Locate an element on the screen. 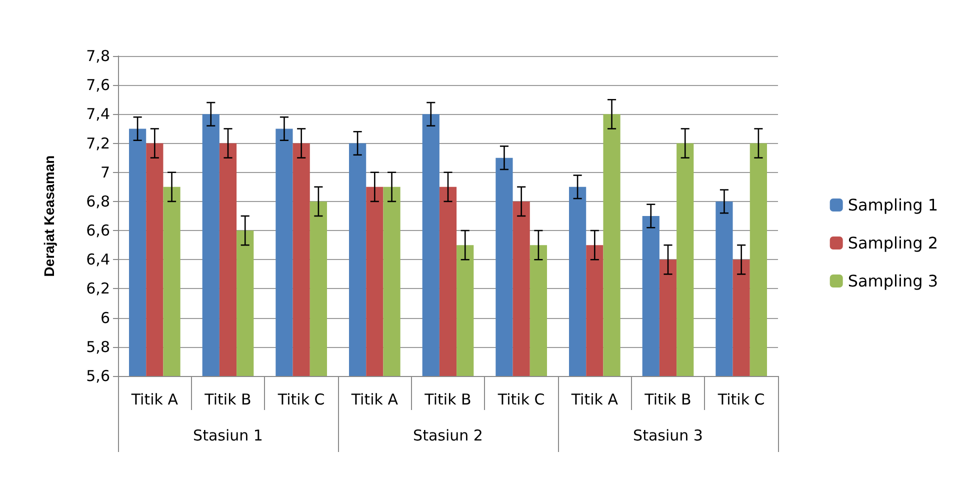  text: Stasiun 1 is located at coordinates (228, 435).